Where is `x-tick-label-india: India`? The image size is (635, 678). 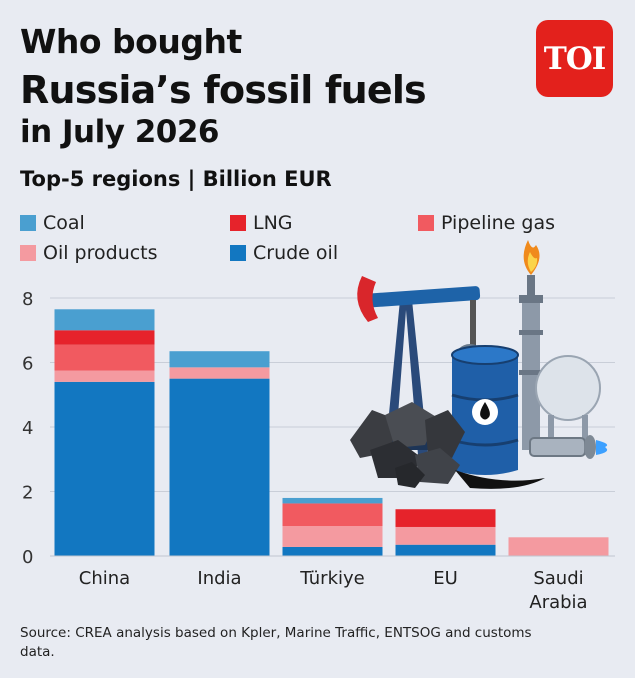 x-tick-label-india: India is located at coordinates (219, 578).